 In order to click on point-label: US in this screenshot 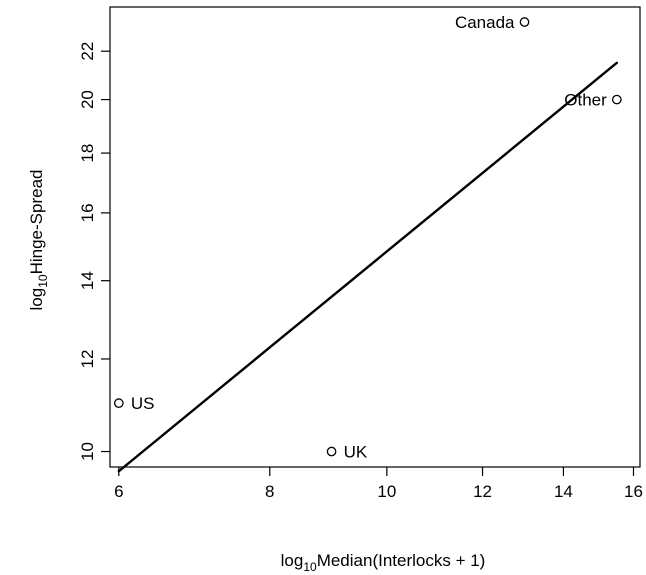, I will do `click(143, 403)`.